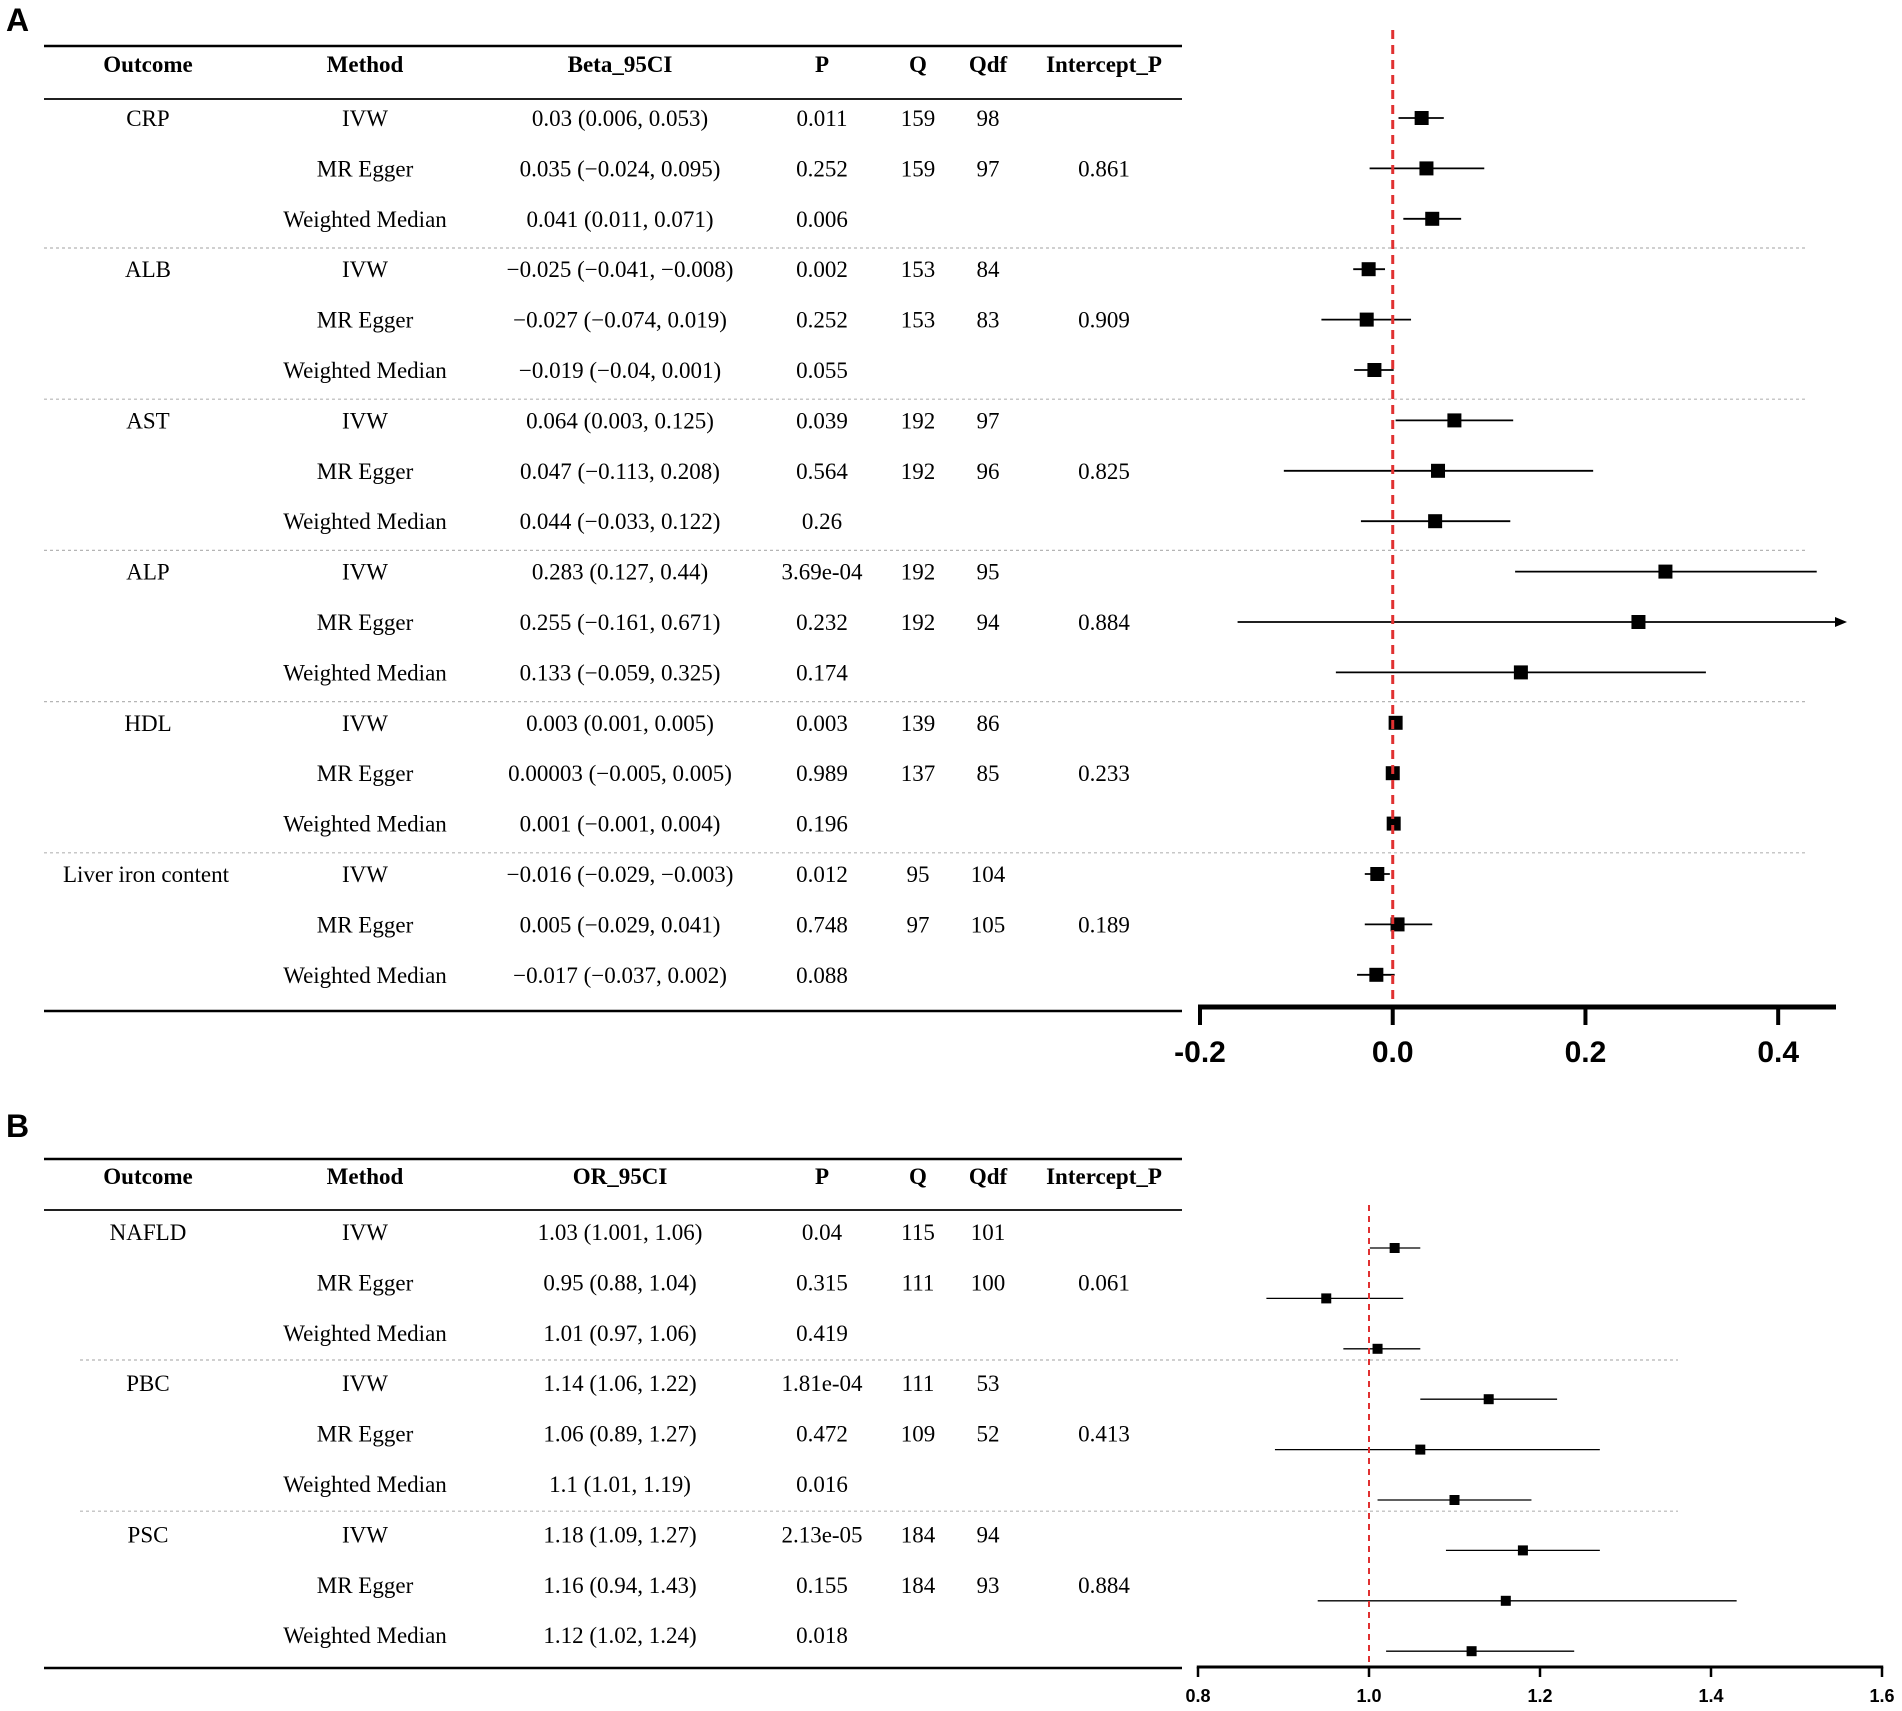 This screenshot has width=1902, height=1711. What do you see at coordinates (620, 1484) in the screenshot?
I see `cell-estimate-ci: 1.1 (1.01, 1.19)` at bounding box center [620, 1484].